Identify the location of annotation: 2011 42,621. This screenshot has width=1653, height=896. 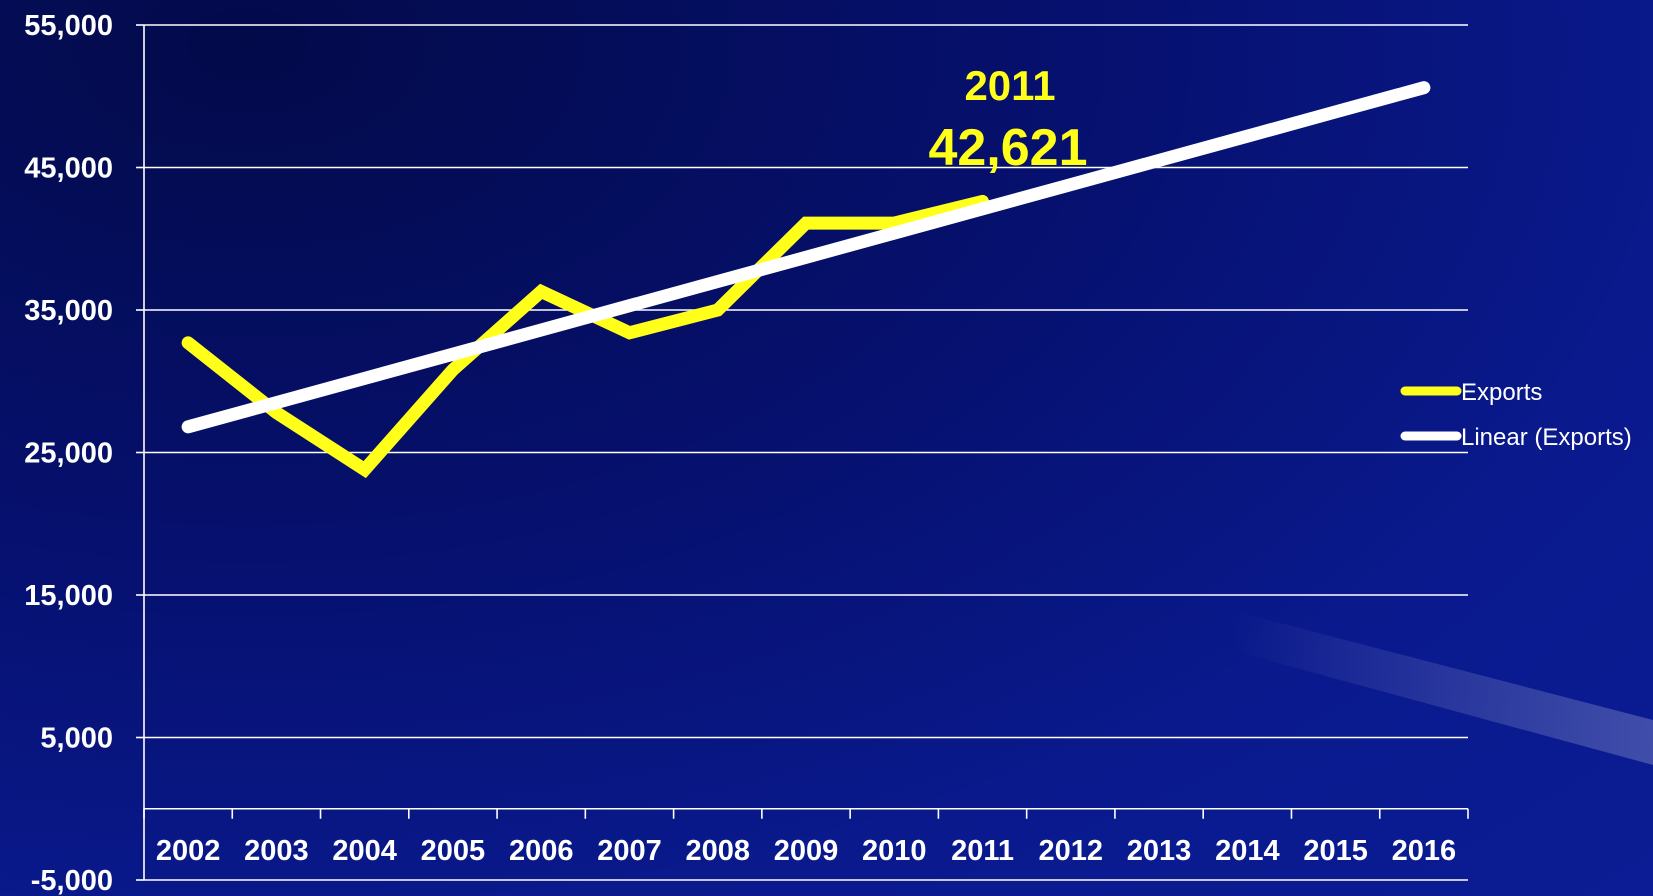
(1007, 119).